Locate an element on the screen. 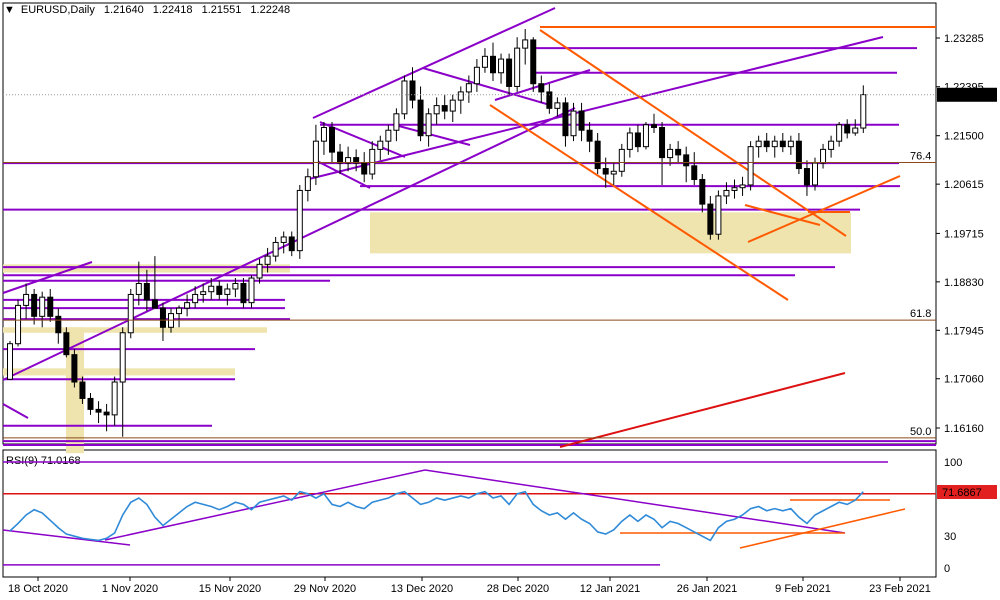  rsi-current-badge is located at coordinates (967, 492).